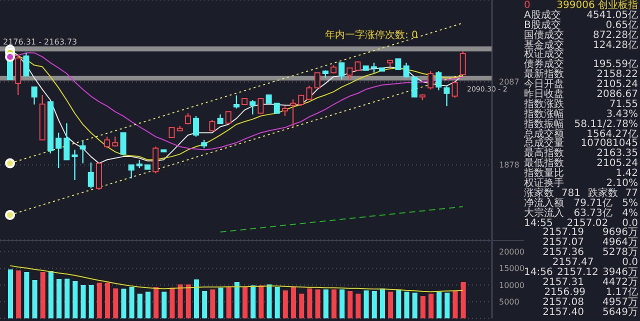  What do you see at coordinates (581, 114) in the screenshot?
I see `text: 指数涨幅 3.43%` at bounding box center [581, 114].